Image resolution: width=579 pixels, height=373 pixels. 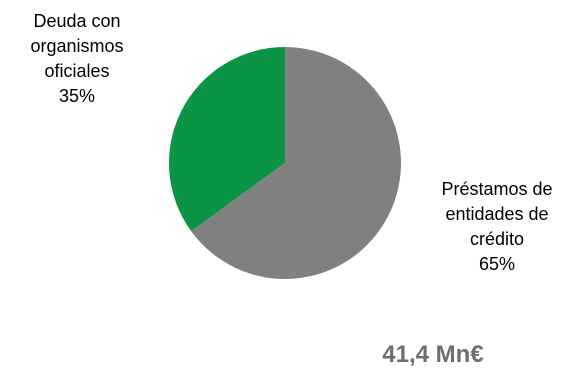 I want to click on slice-label-line: crédito, so click(x=497, y=239).